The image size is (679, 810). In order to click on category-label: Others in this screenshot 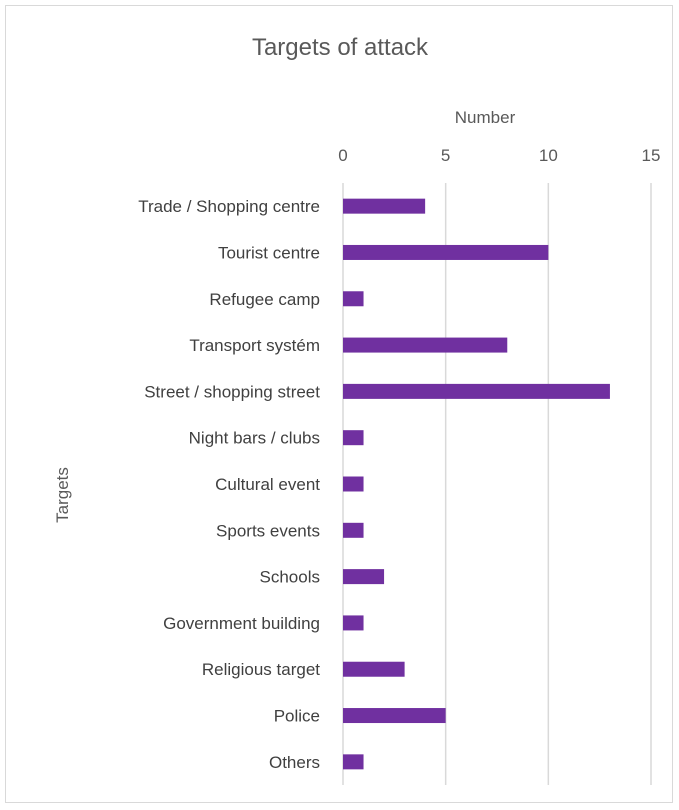, I will do `click(294, 762)`.